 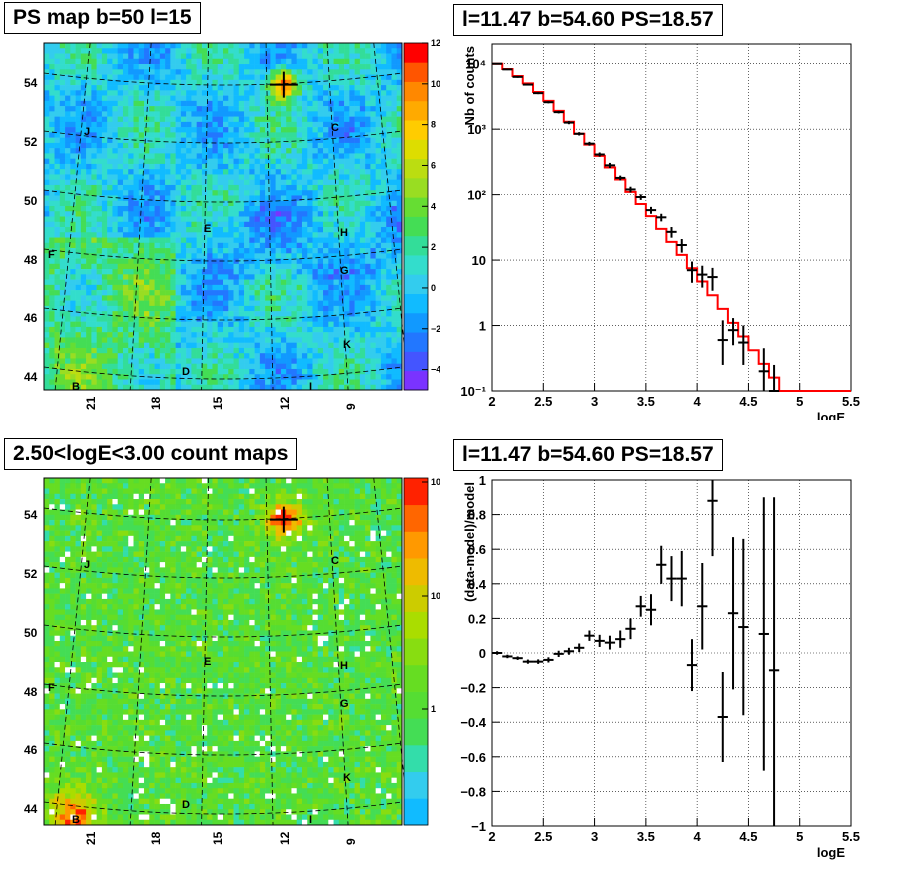 I want to click on source-label-k: K, so click(x=347, y=345).